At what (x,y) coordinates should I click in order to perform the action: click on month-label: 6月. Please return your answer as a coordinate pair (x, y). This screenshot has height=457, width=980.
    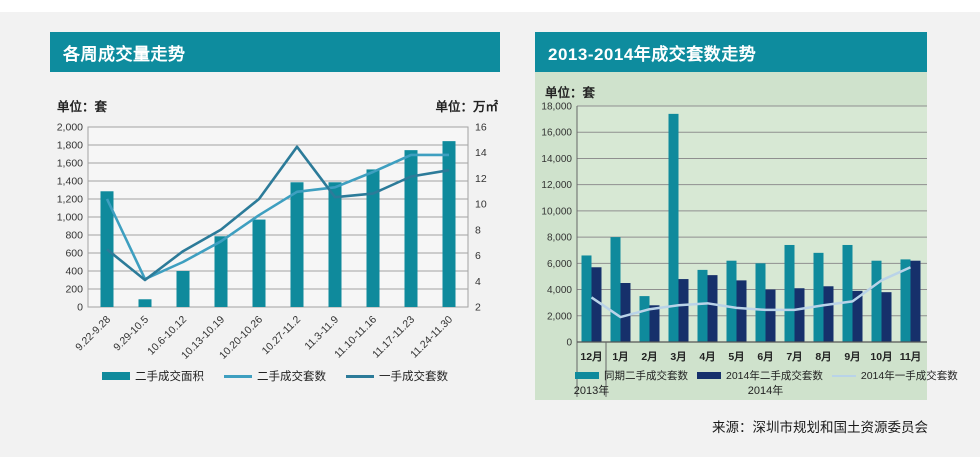
    Looking at the image, I should click on (765, 357).